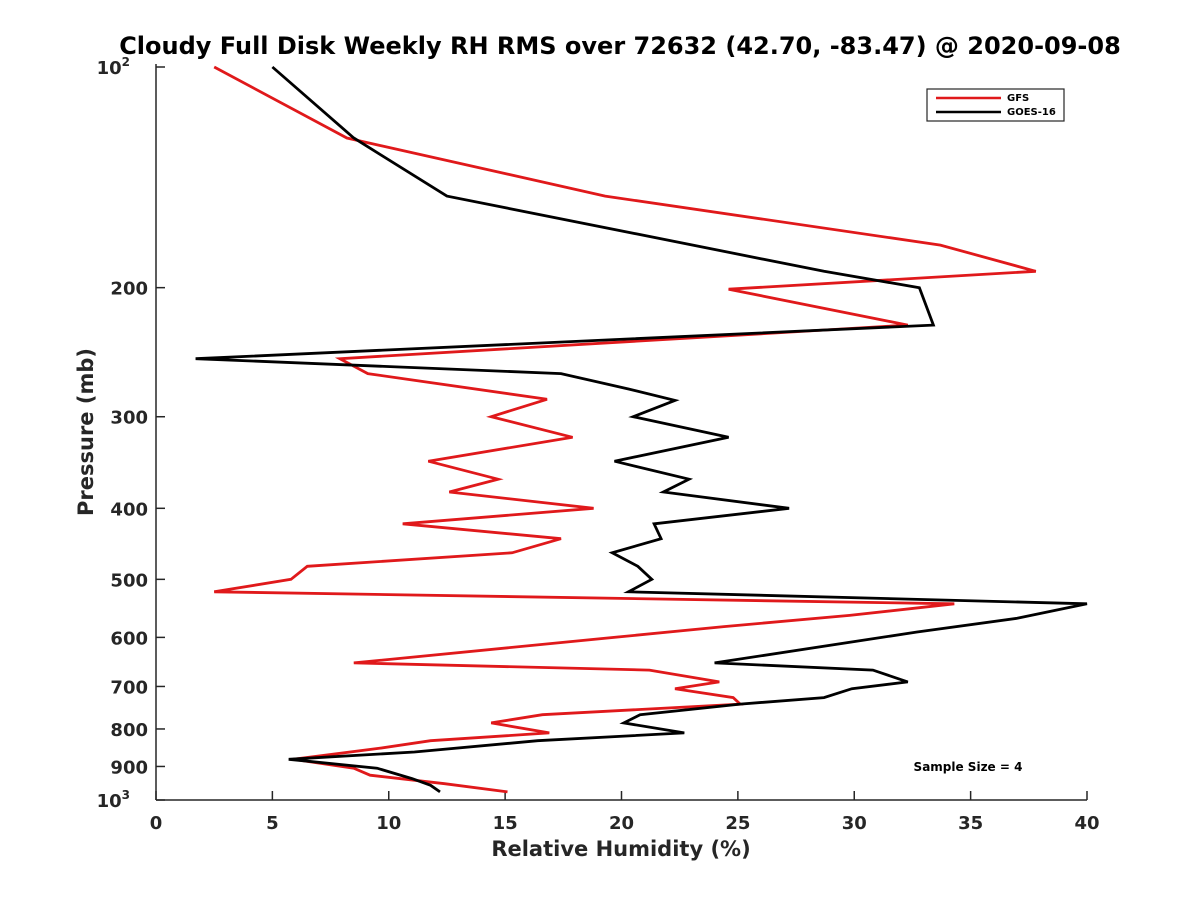  What do you see at coordinates (86, 432) in the screenshot?
I see `y-axis-label: Pressure (mb)` at bounding box center [86, 432].